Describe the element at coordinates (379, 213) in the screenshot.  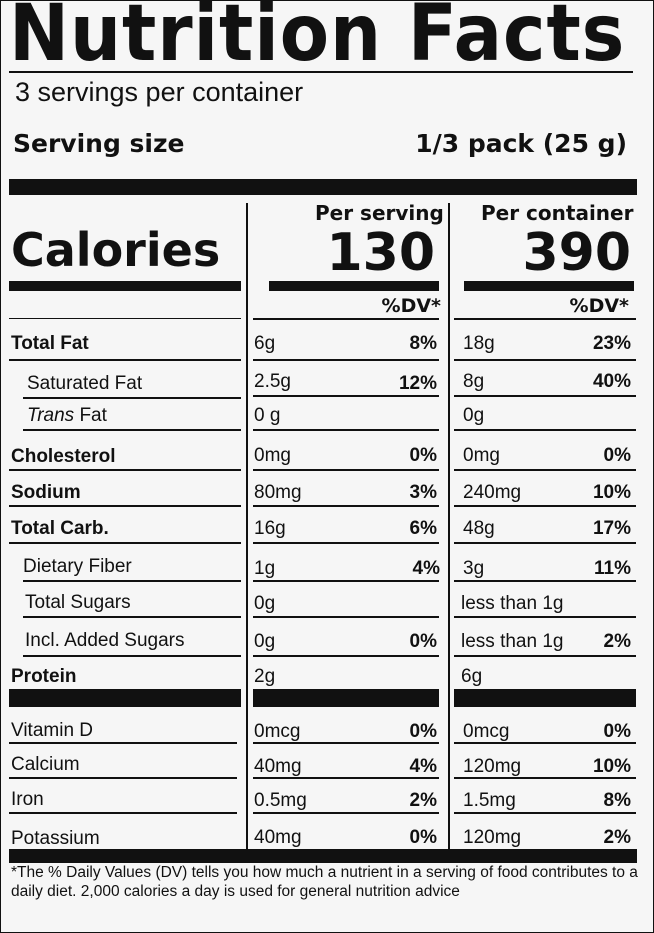
I see `per-serving-heading: Per serving` at that location.